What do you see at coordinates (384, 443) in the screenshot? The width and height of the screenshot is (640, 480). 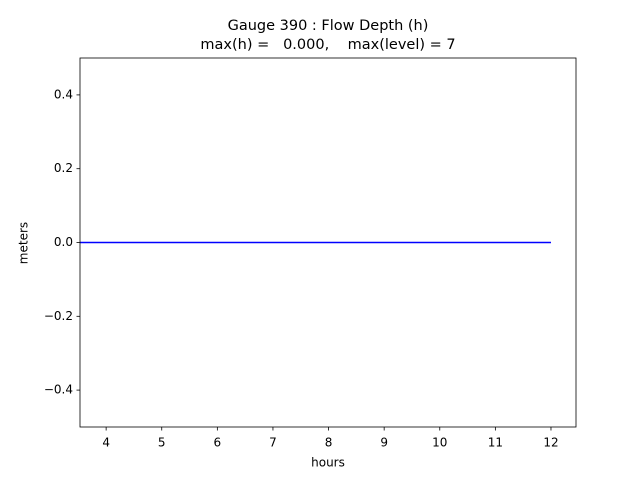 I see `x-tick-label: 9` at bounding box center [384, 443].